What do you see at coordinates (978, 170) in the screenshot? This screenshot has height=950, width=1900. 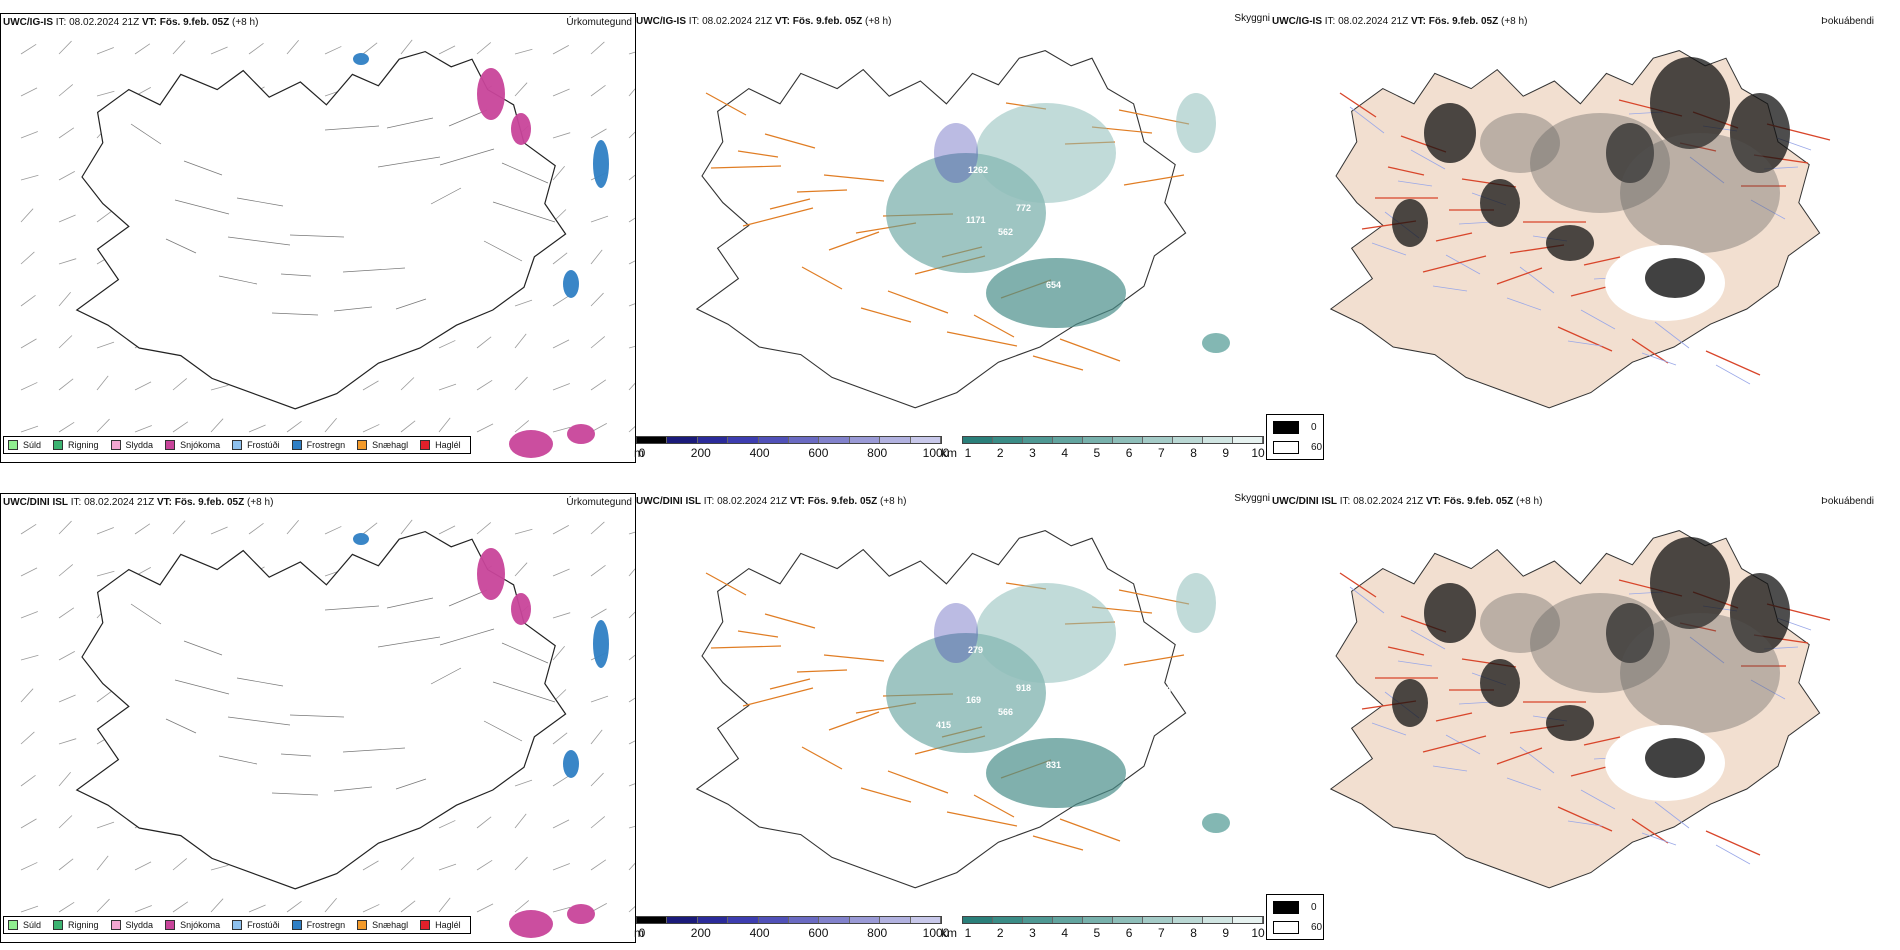 I see `ceiling-value-label: 1262` at bounding box center [978, 170].